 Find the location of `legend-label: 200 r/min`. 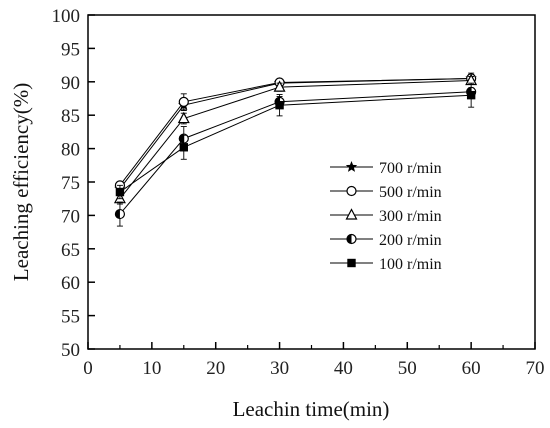

legend-label: 200 r/min is located at coordinates (410, 240).